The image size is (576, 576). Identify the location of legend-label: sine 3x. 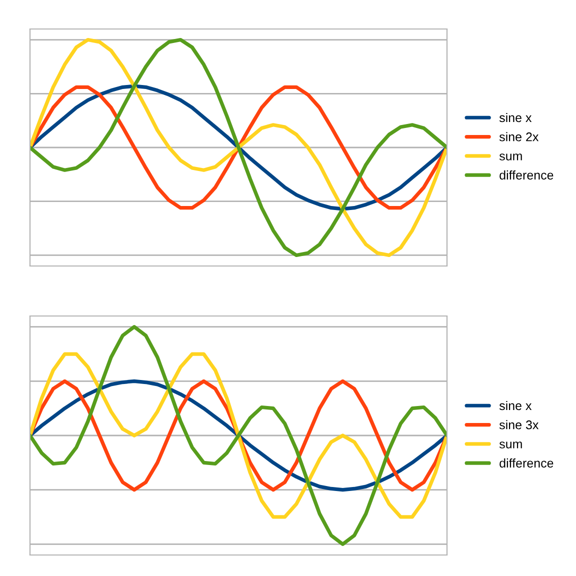
(519, 425).